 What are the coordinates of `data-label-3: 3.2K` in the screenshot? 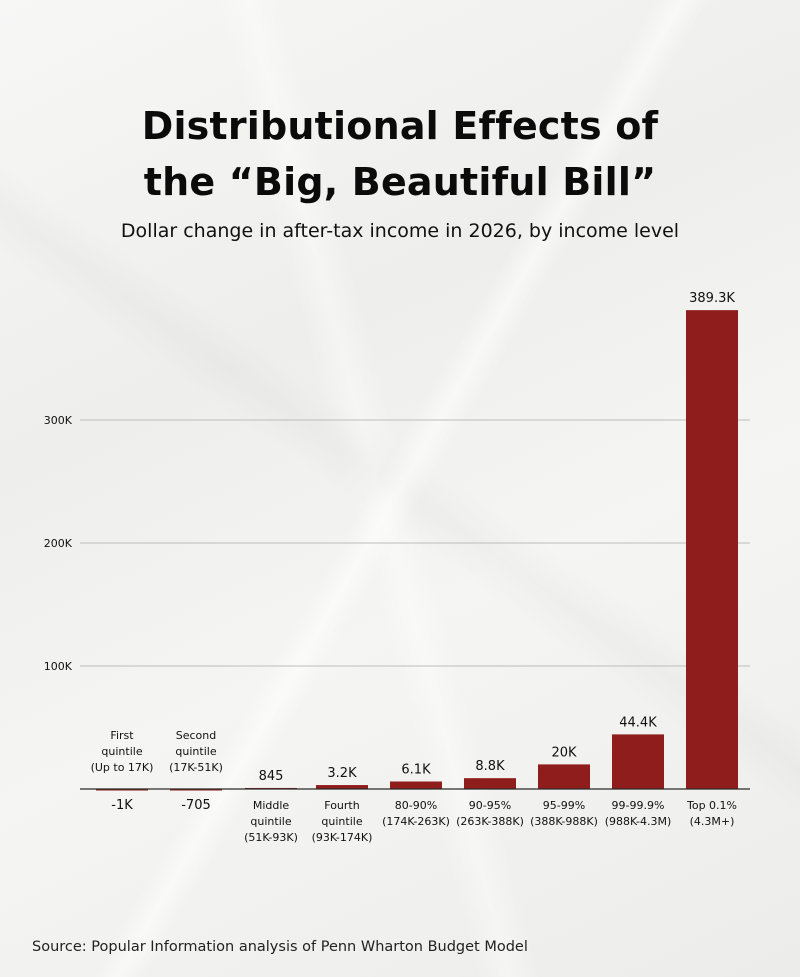 It's located at (342, 773).